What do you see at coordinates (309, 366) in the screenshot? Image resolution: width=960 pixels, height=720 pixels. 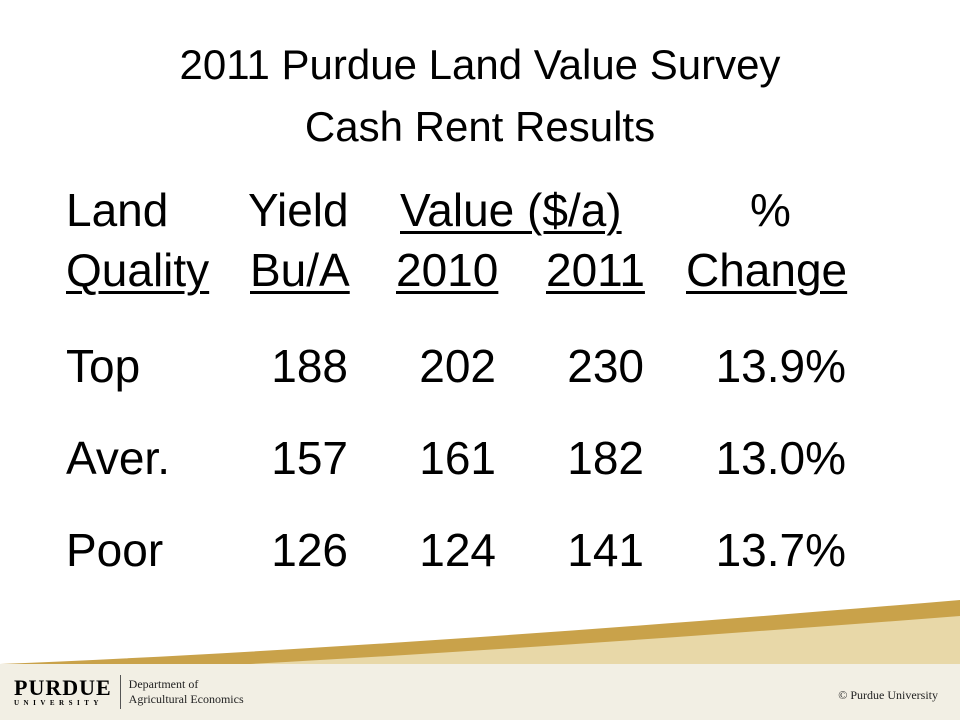 I see `row-yield: 188` at bounding box center [309, 366].